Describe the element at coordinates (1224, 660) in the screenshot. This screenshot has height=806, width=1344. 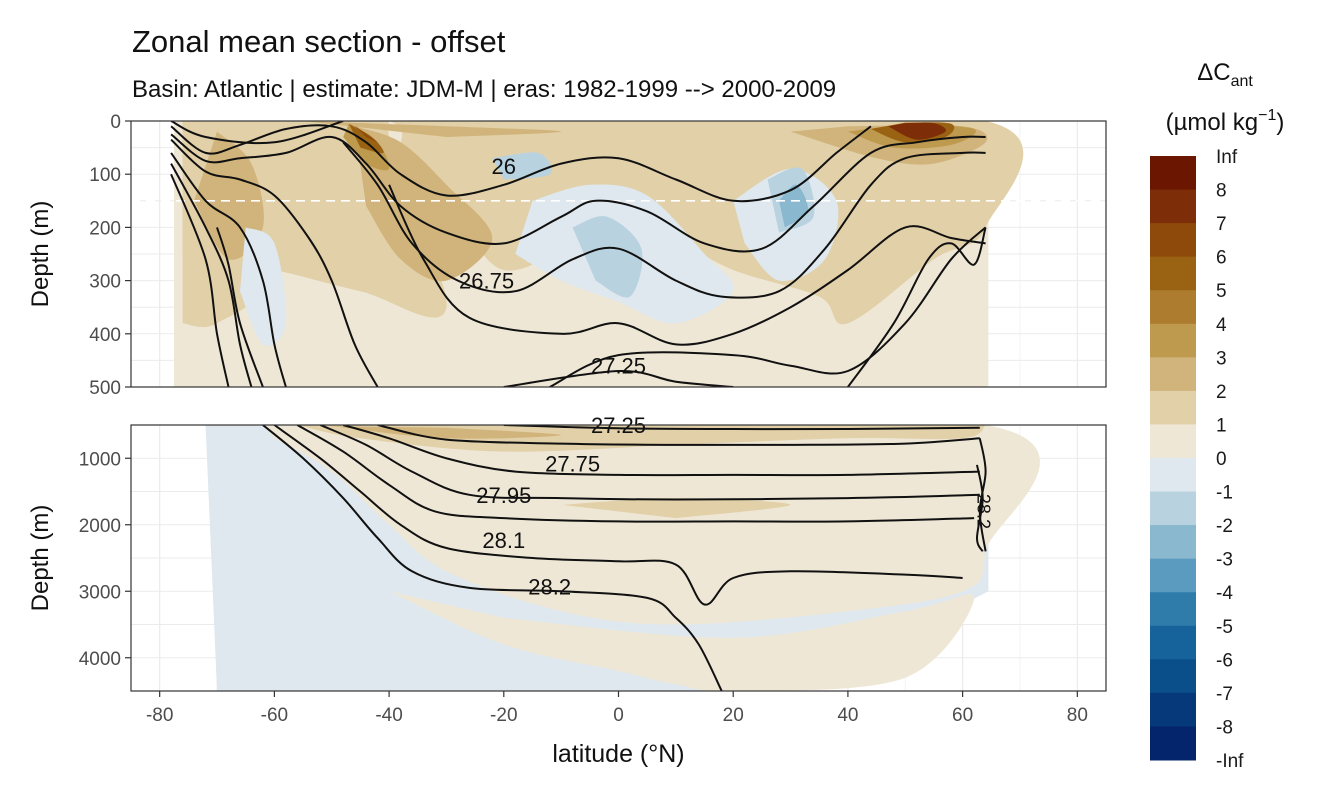
I see `legend-label: -6` at that location.